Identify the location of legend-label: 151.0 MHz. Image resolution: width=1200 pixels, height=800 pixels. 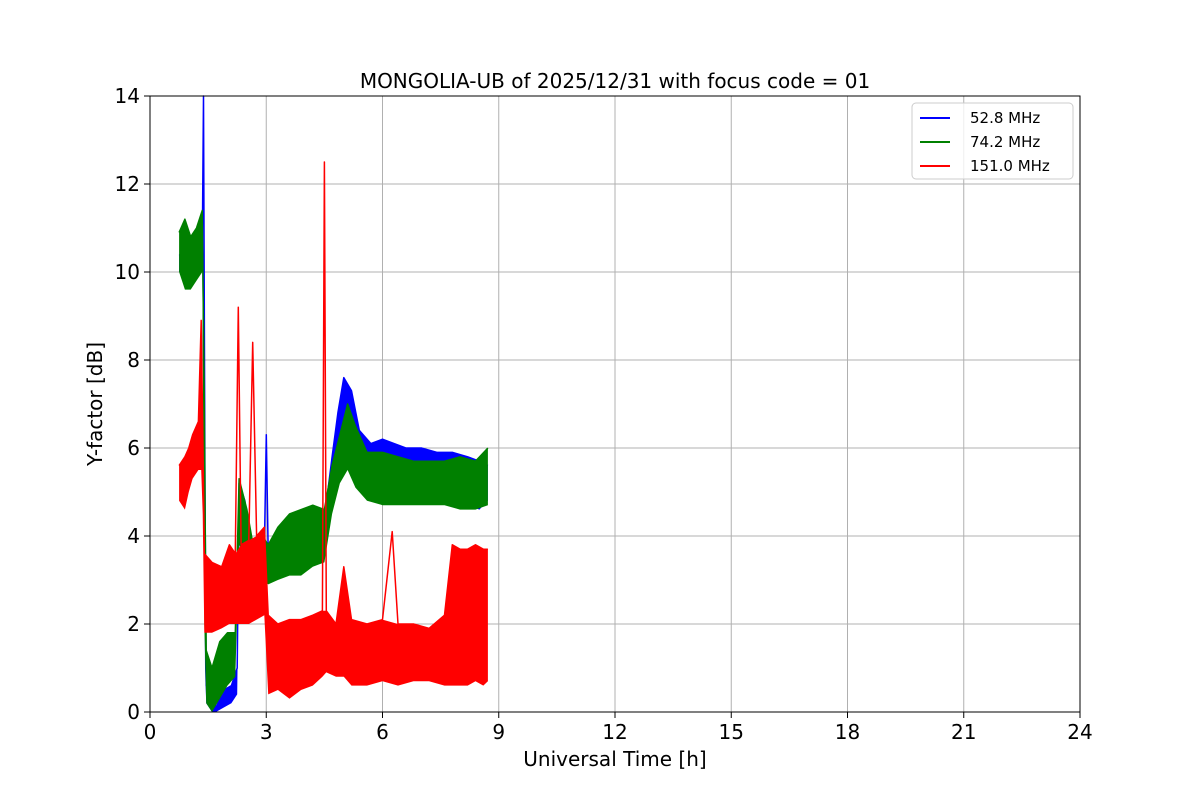
(1010, 166).